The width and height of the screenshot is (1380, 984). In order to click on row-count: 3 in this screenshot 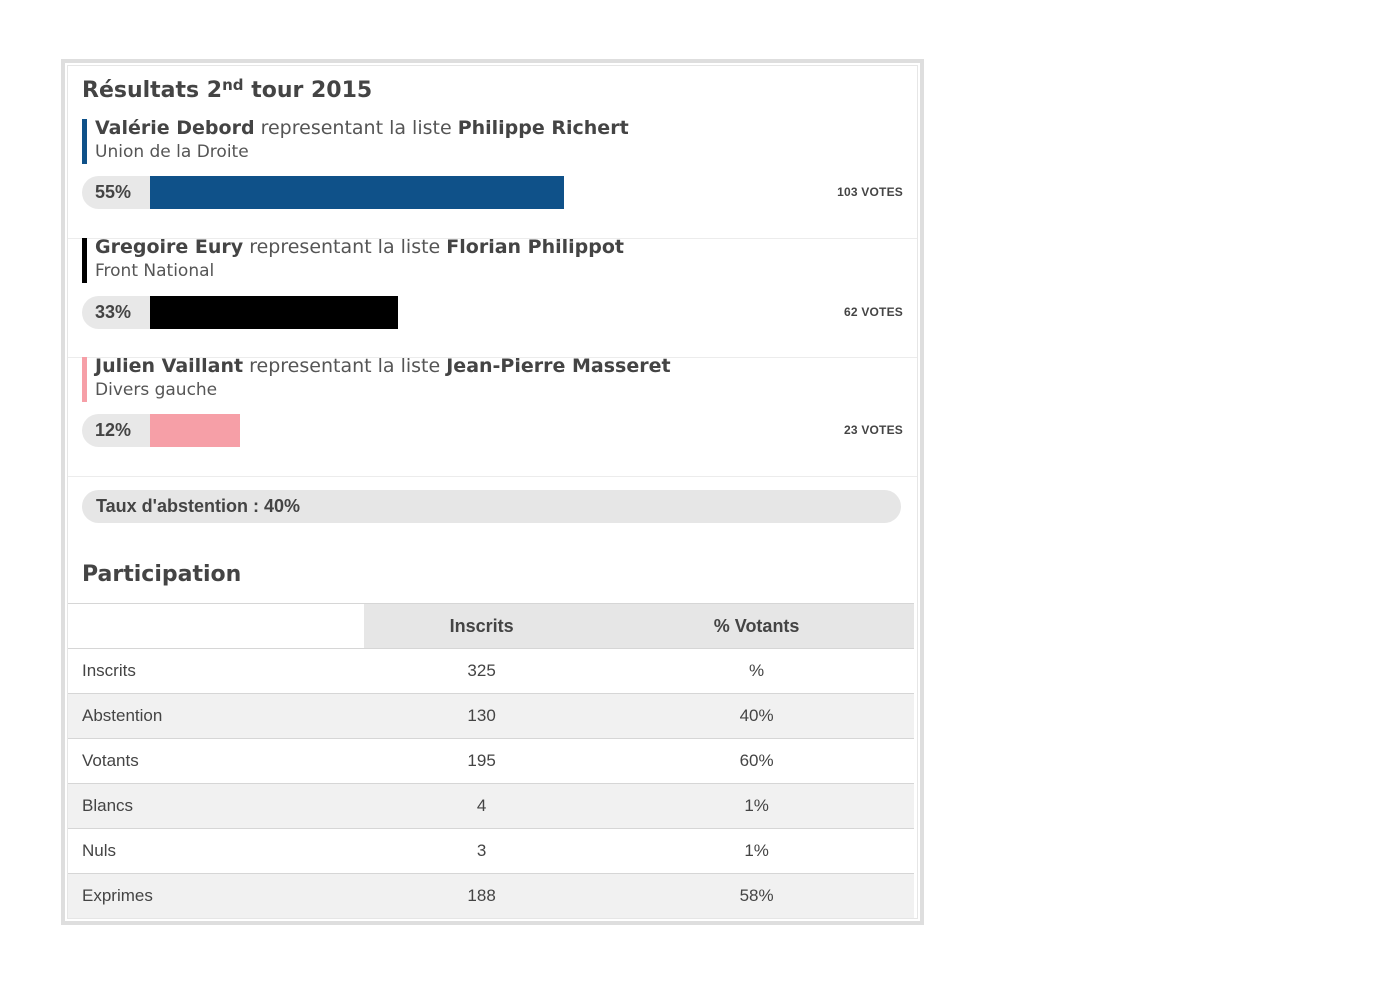, I will do `click(482, 851)`.